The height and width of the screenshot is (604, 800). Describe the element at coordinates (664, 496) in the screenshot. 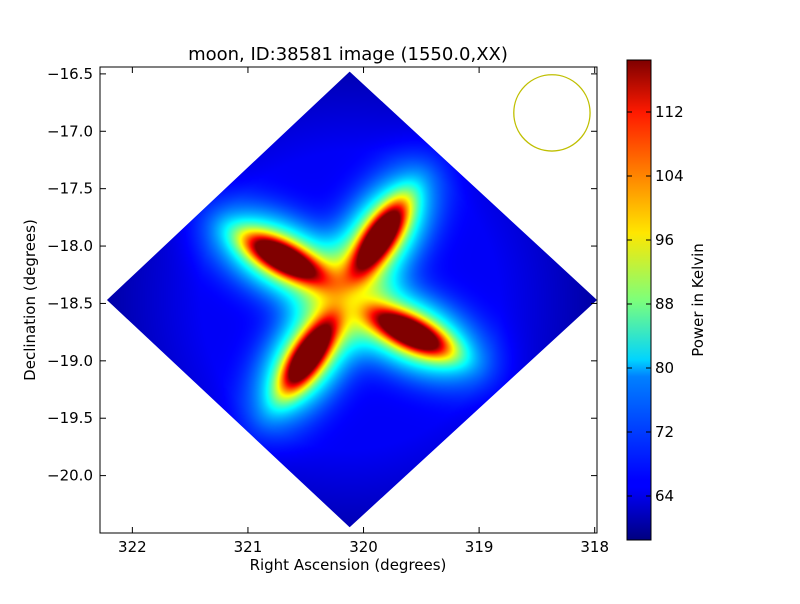

I see `colorbar-tick-label: 64` at that location.